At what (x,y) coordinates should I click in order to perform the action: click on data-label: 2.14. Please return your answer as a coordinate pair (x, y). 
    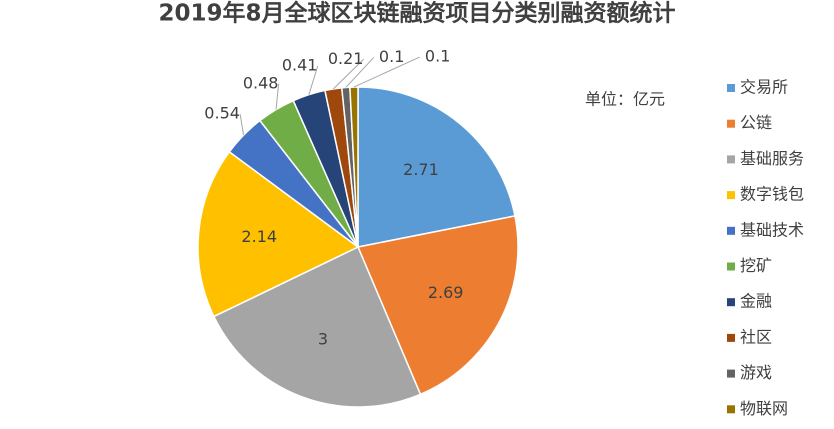
    Looking at the image, I should click on (259, 236).